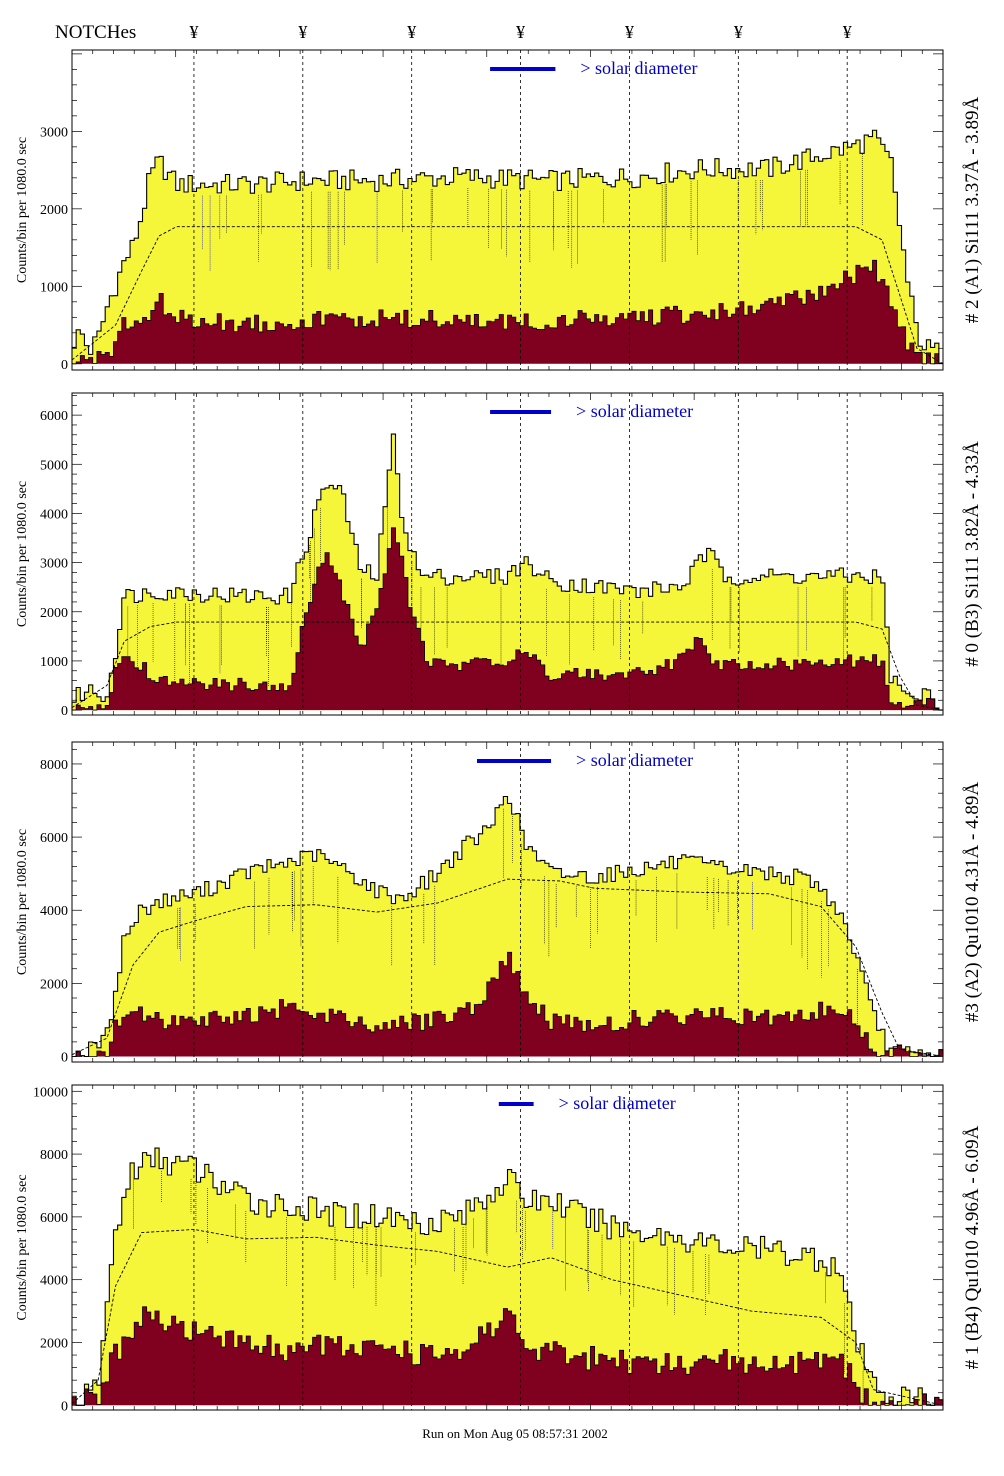 This screenshot has height=1476, width=1004. I want to click on total-counts-outline, so click(507, 246).